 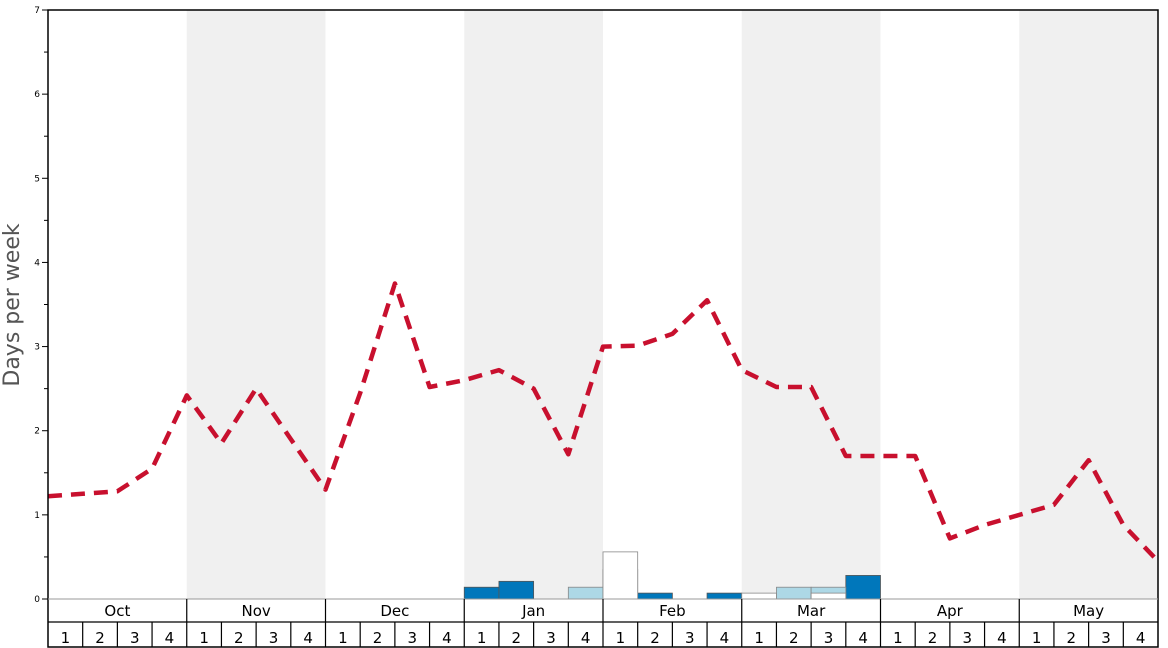 What do you see at coordinates (533, 611) in the screenshot?
I see `month-label-jan: Jan` at bounding box center [533, 611].